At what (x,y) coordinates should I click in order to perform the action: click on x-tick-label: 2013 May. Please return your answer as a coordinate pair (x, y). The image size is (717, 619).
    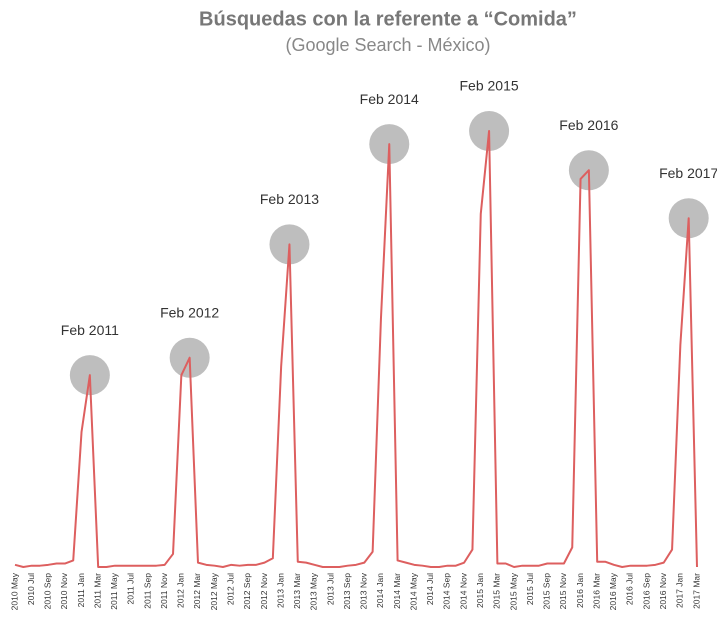
    Looking at the image, I should click on (314, 591).